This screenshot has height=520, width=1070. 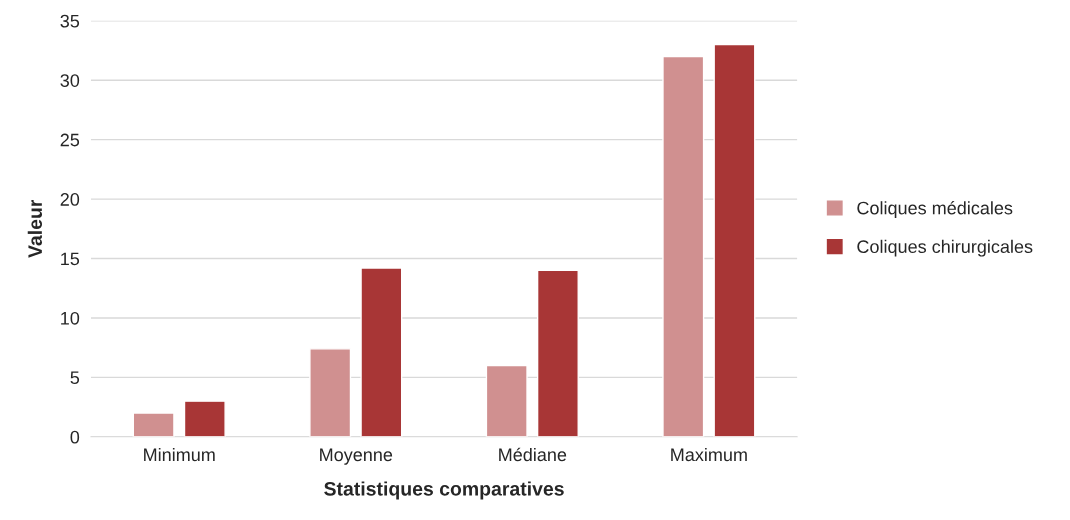 What do you see at coordinates (70, 318) in the screenshot?
I see `y-tick-label: 10` at bounding box center [70, 318].